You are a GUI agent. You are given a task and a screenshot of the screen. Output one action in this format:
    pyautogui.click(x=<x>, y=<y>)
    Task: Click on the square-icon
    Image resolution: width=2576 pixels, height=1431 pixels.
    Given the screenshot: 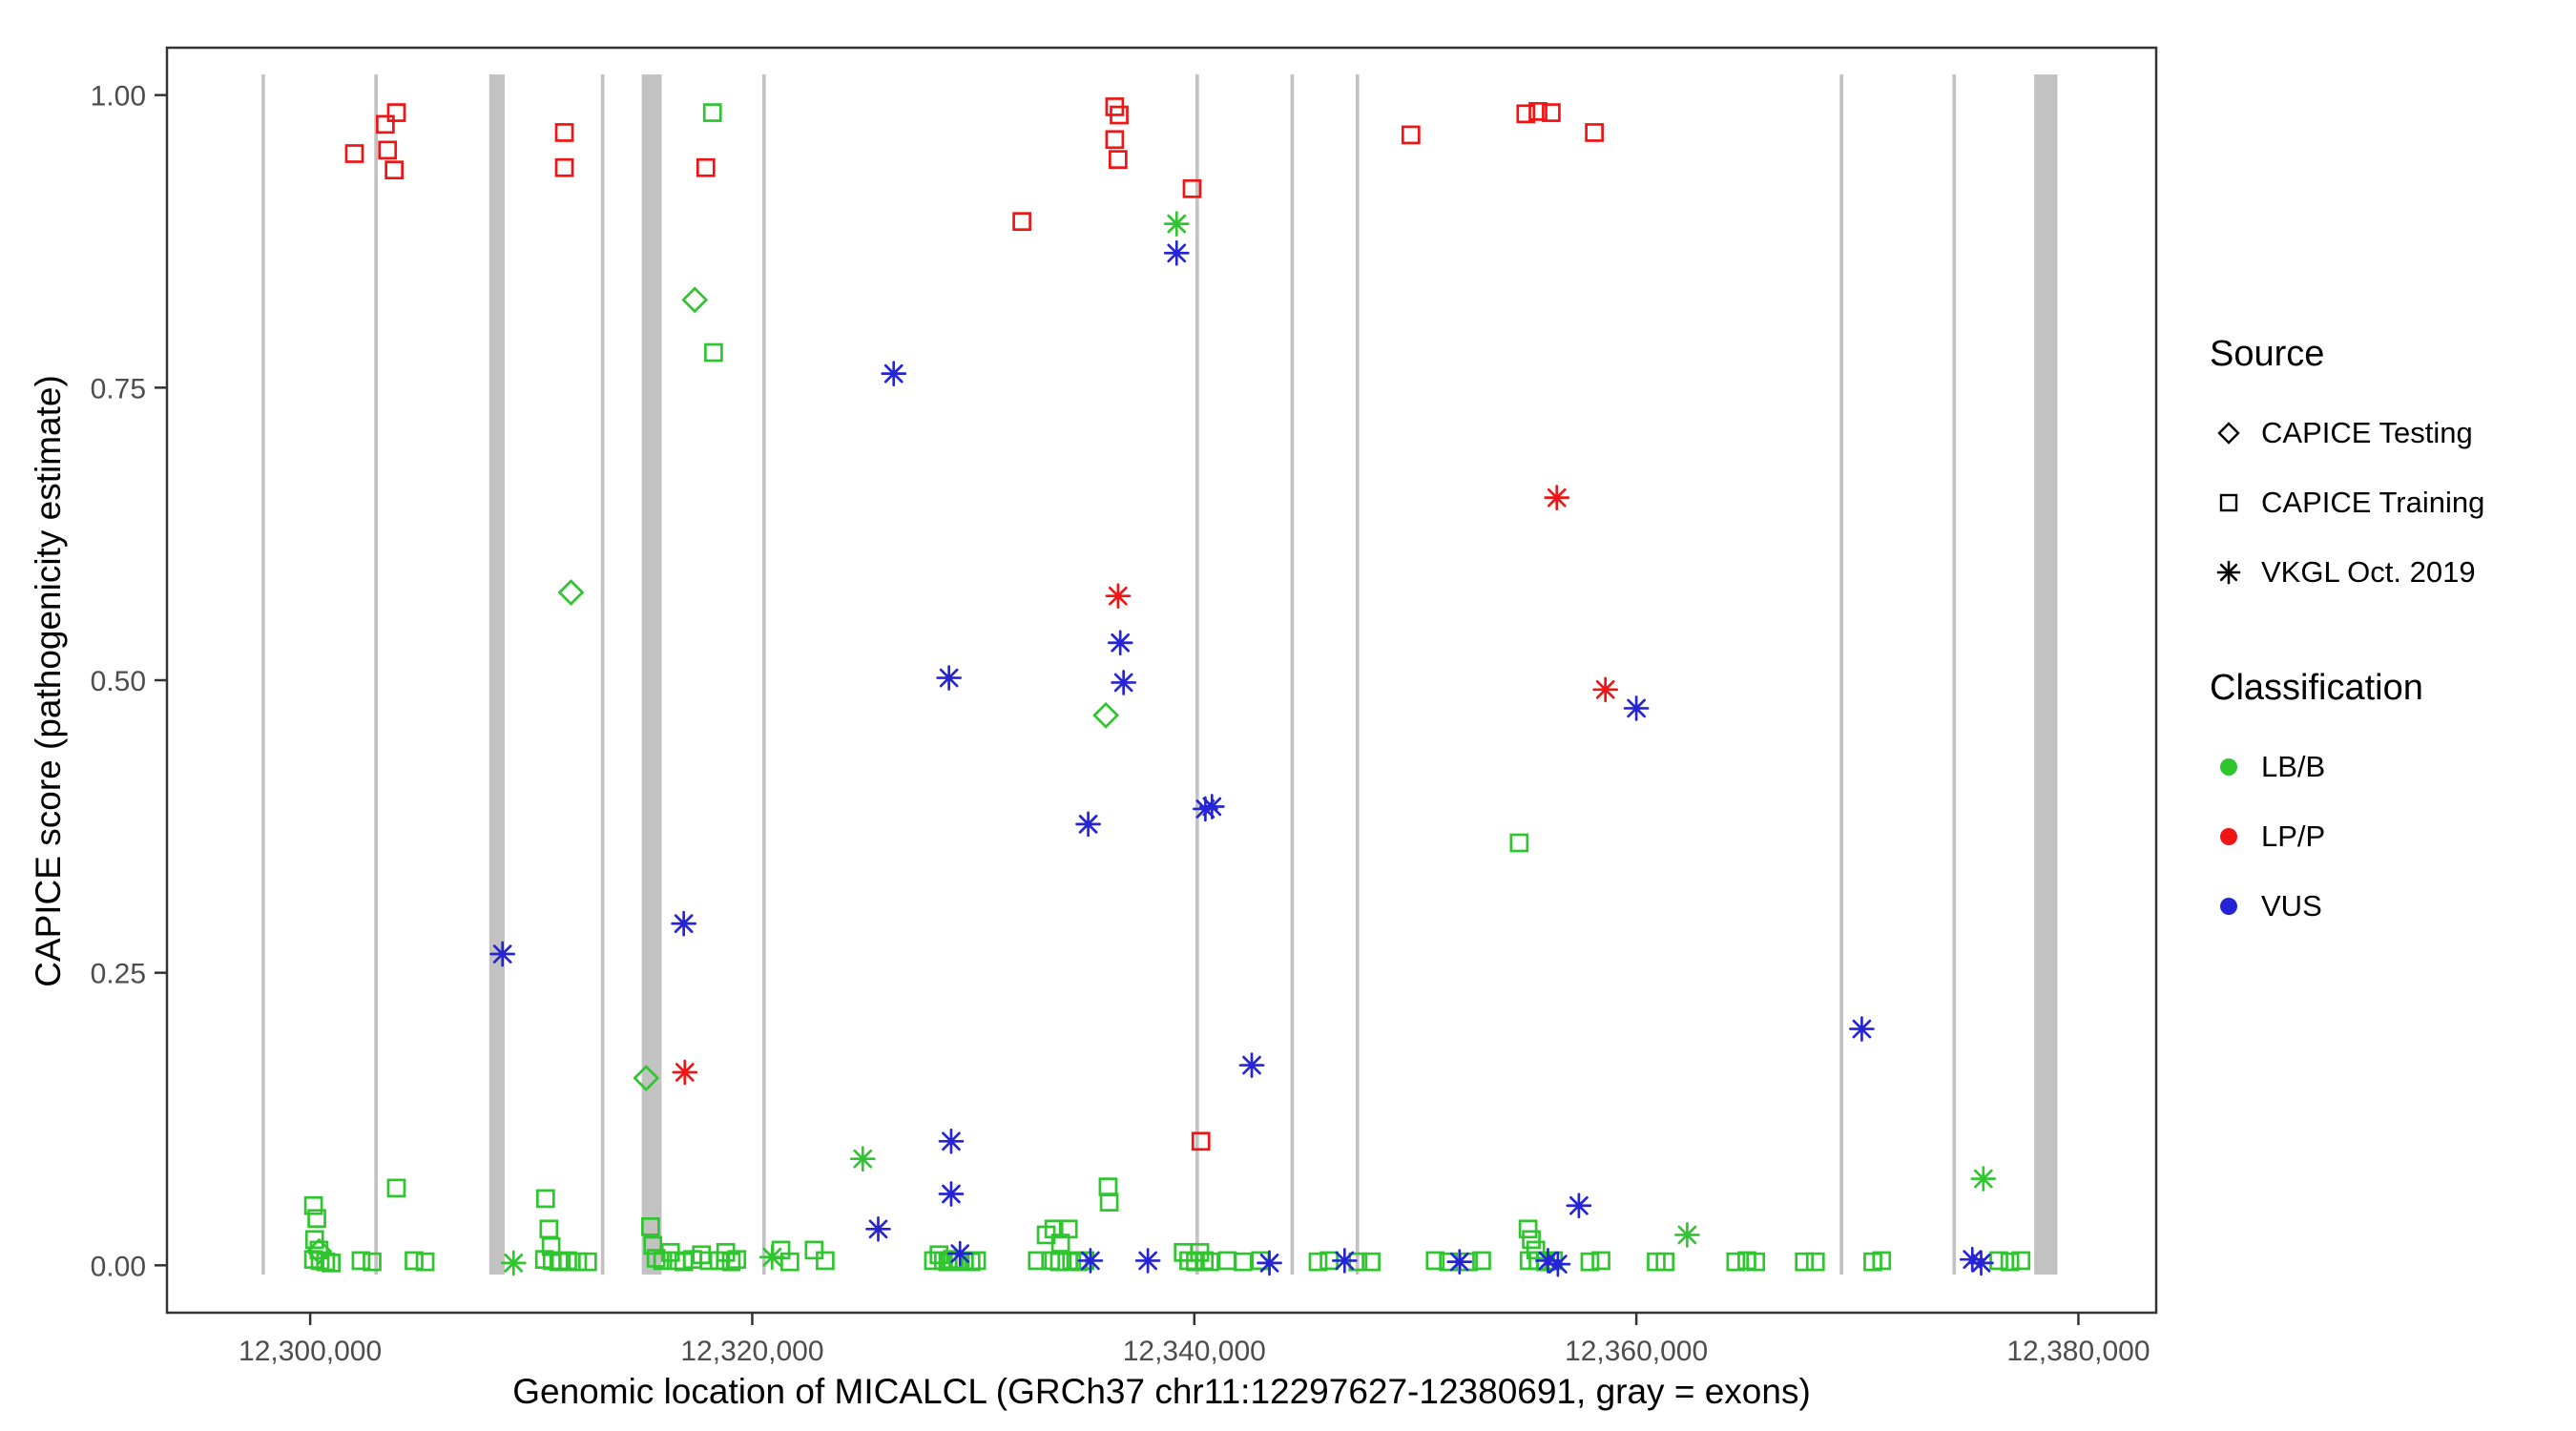 What is the action you would take?
    pyautogui.click(x=2228, y=502)
    